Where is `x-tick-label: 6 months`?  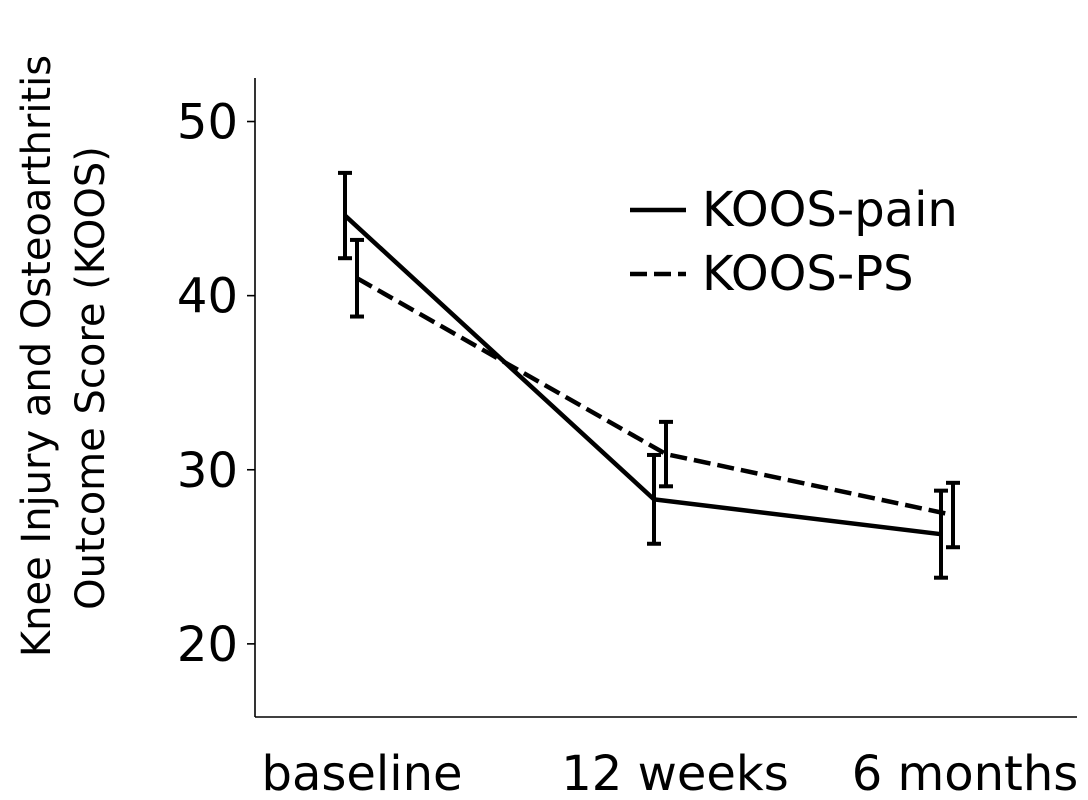
x-tick-label: 6 months is located at coordinates (965, 773).